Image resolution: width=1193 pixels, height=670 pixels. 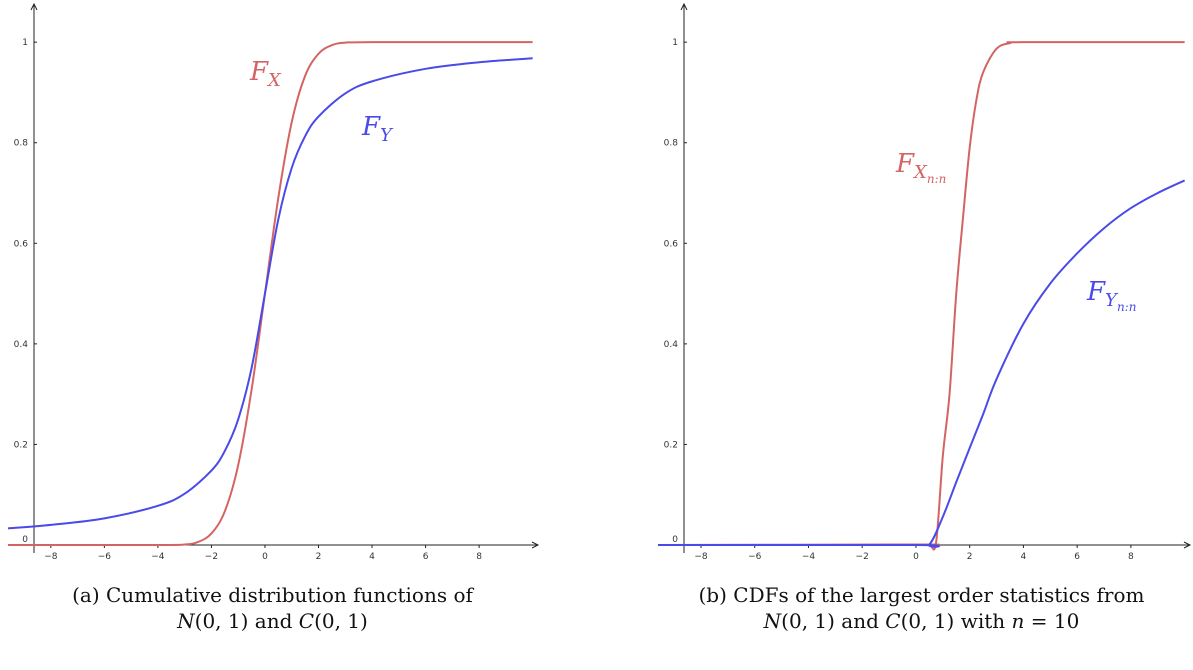 What do you see at coordinates (272, 621) in the screenshot?
I see `caption-line: N(0, 1) and C(0, 1)` at bounding box center [272, 621].